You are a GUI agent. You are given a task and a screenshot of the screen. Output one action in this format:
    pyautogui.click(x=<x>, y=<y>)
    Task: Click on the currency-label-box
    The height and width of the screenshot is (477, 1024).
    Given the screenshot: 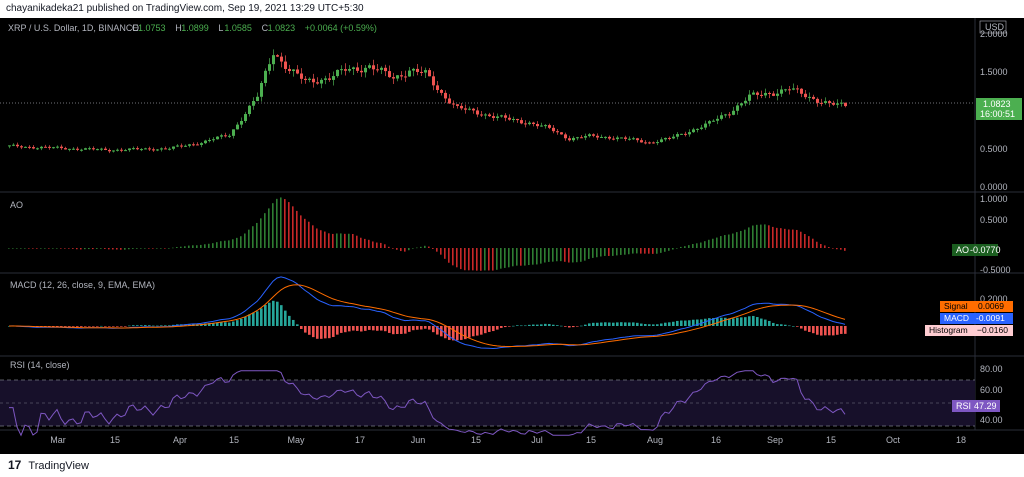 What is the action you would take?
    pyautogui.click(x=993, y=27)
    